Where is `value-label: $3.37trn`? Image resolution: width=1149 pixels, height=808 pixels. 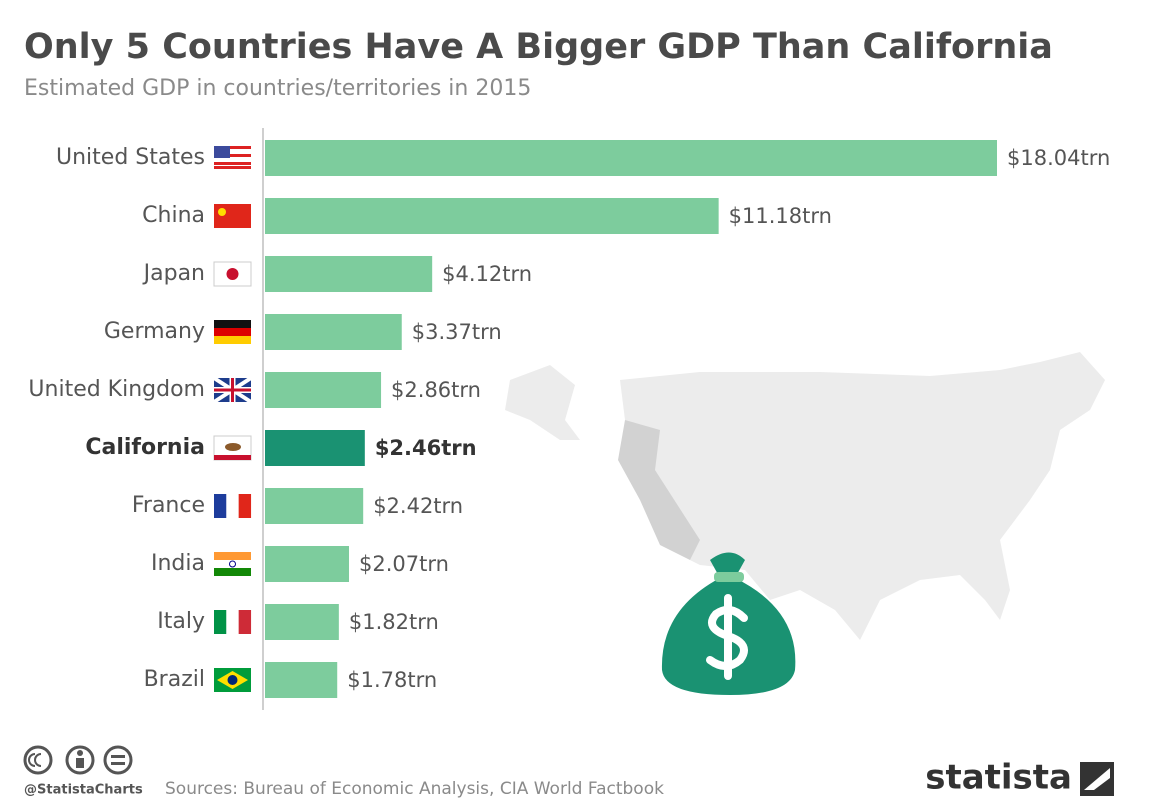 value-label: $3.37trn is located at coordinates (457, 332).